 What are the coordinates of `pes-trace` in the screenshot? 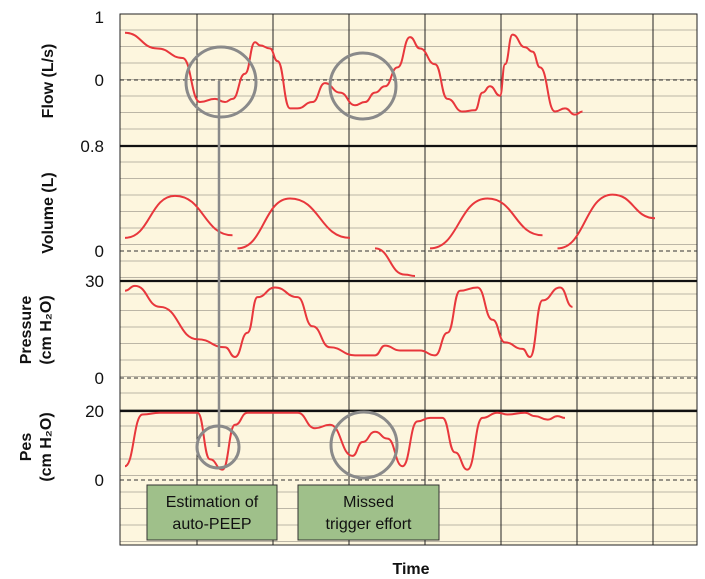 It's located at (345, 441).